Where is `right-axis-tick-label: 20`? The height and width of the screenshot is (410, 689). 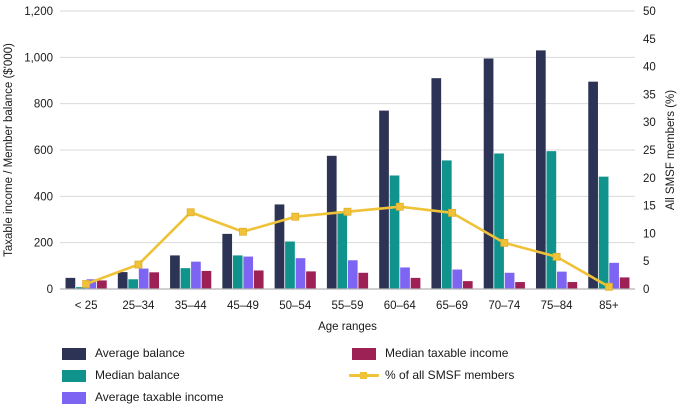
right-axis-tick-label: 20 is located at coordinates (649, 179).